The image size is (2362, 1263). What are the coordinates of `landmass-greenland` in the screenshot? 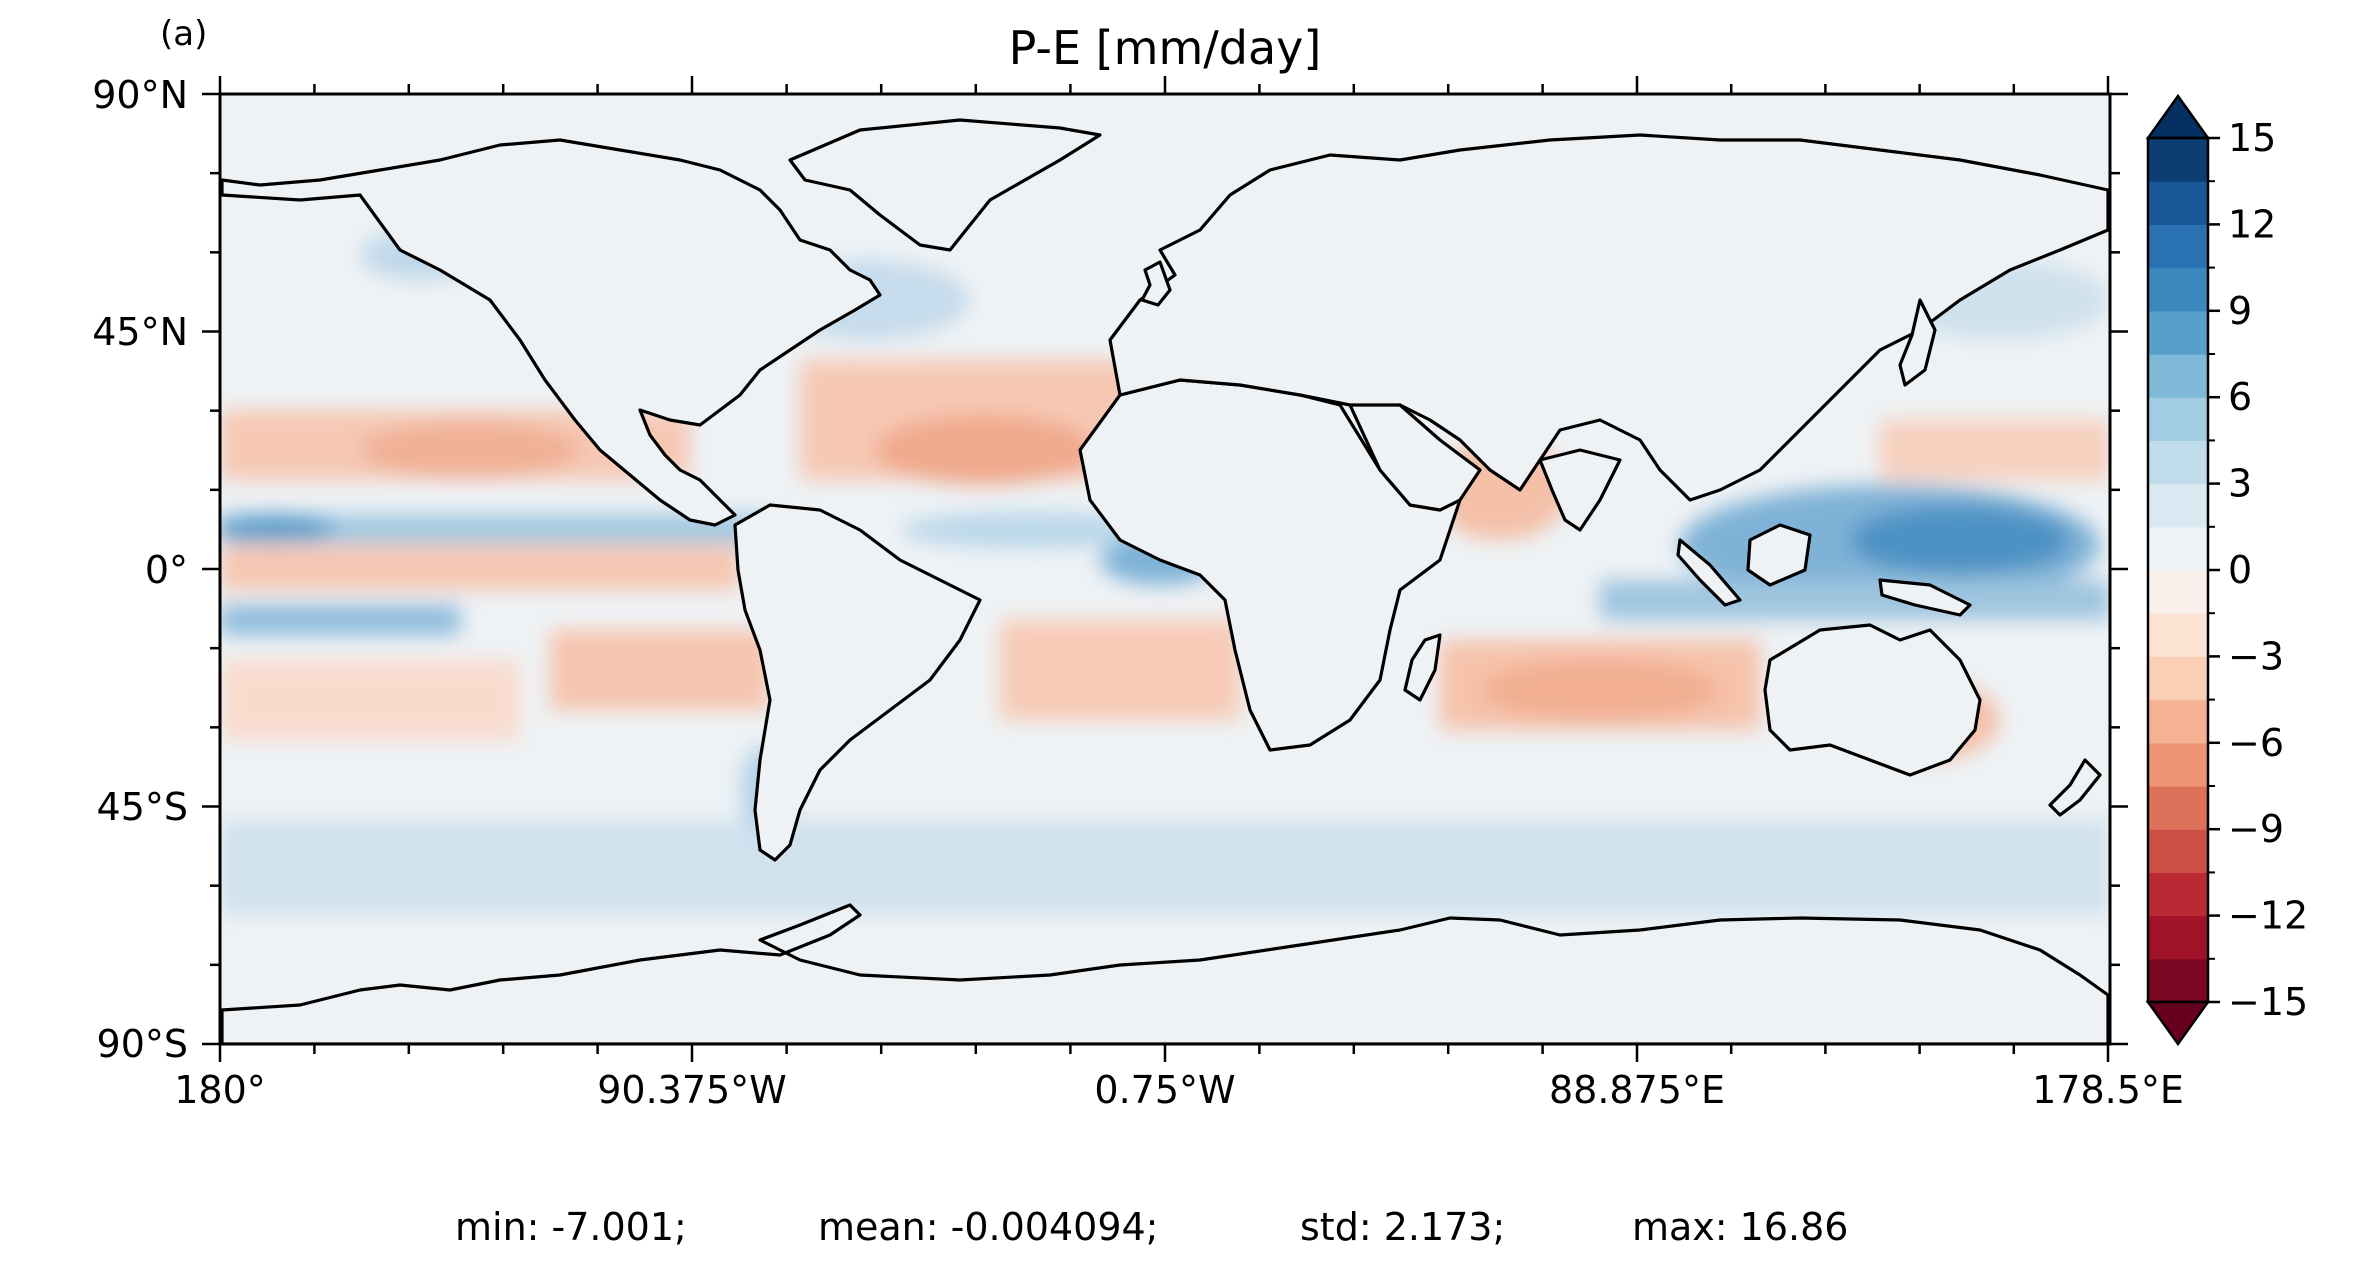 It's located at (945, 185).